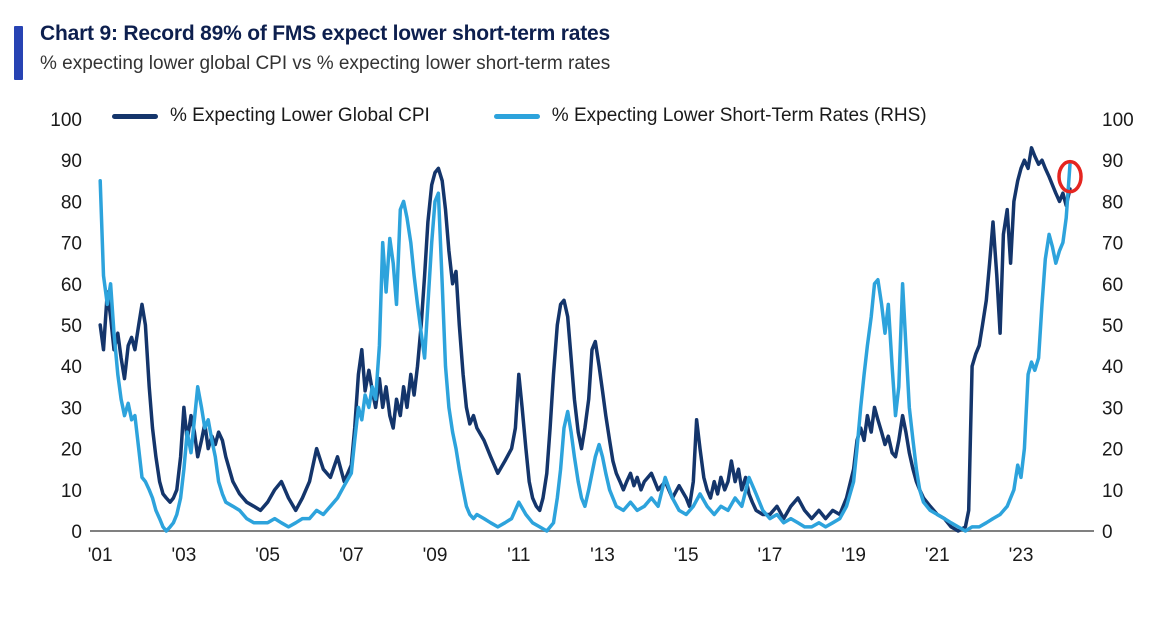 This screenshot has width=1156, height=617. I want to click on legend-item-global-cpi: % Expecting Lower Global CPI, so click(271, 116).